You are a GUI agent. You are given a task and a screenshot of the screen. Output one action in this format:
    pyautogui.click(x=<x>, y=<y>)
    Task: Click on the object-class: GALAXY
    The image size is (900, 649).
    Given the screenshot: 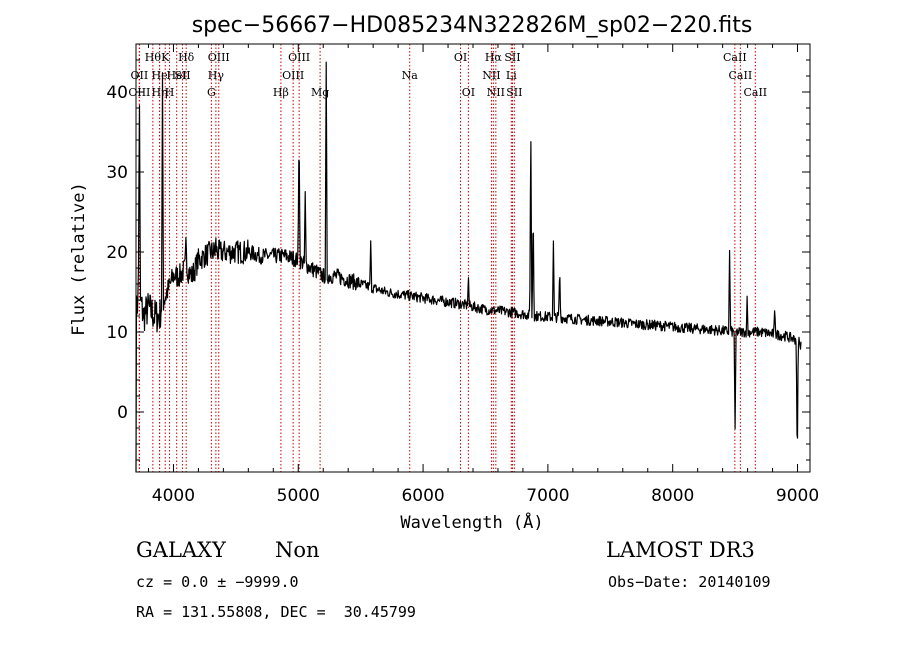 What is the action you would take?
    pyautogui.click(x=181, y=550)
    